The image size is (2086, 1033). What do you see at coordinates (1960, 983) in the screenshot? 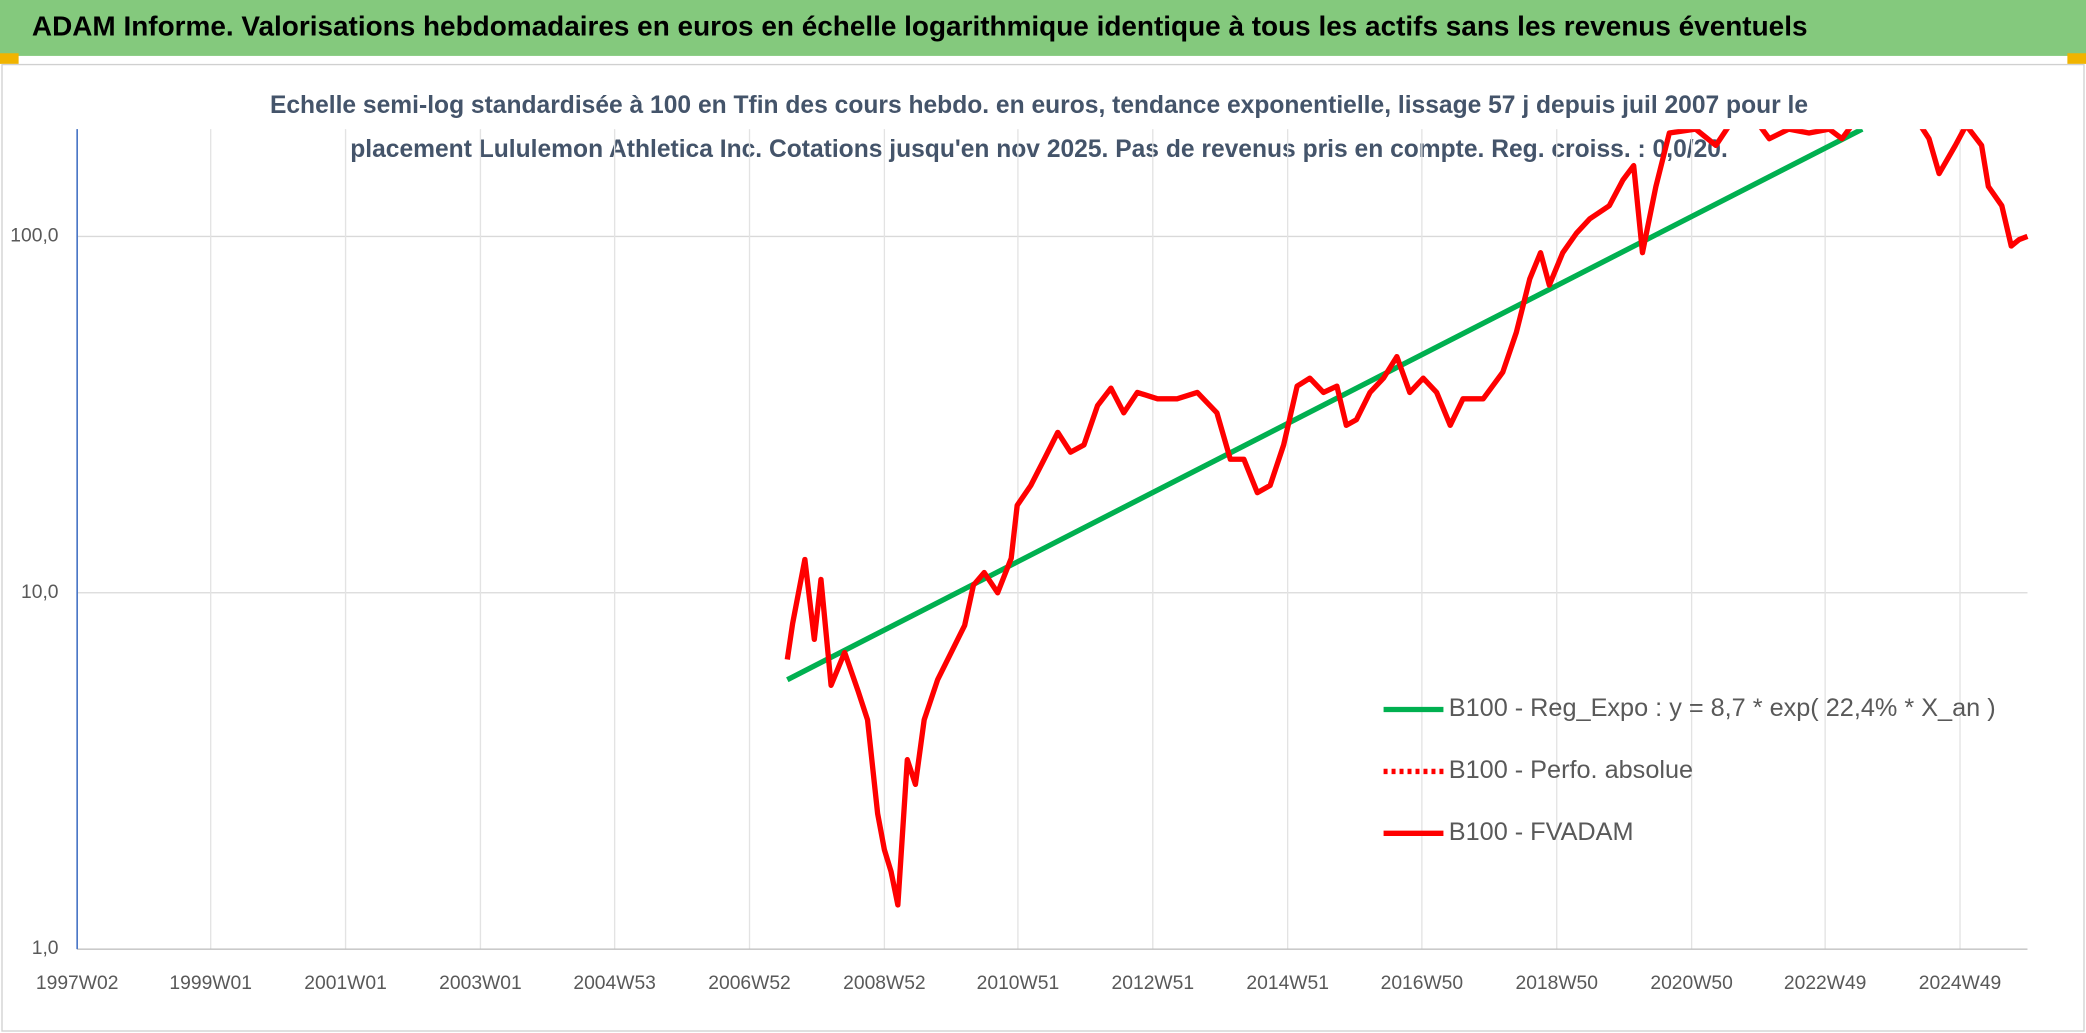
I see `x-tick-label: 2024W49` at bounding box center [1960, 983].